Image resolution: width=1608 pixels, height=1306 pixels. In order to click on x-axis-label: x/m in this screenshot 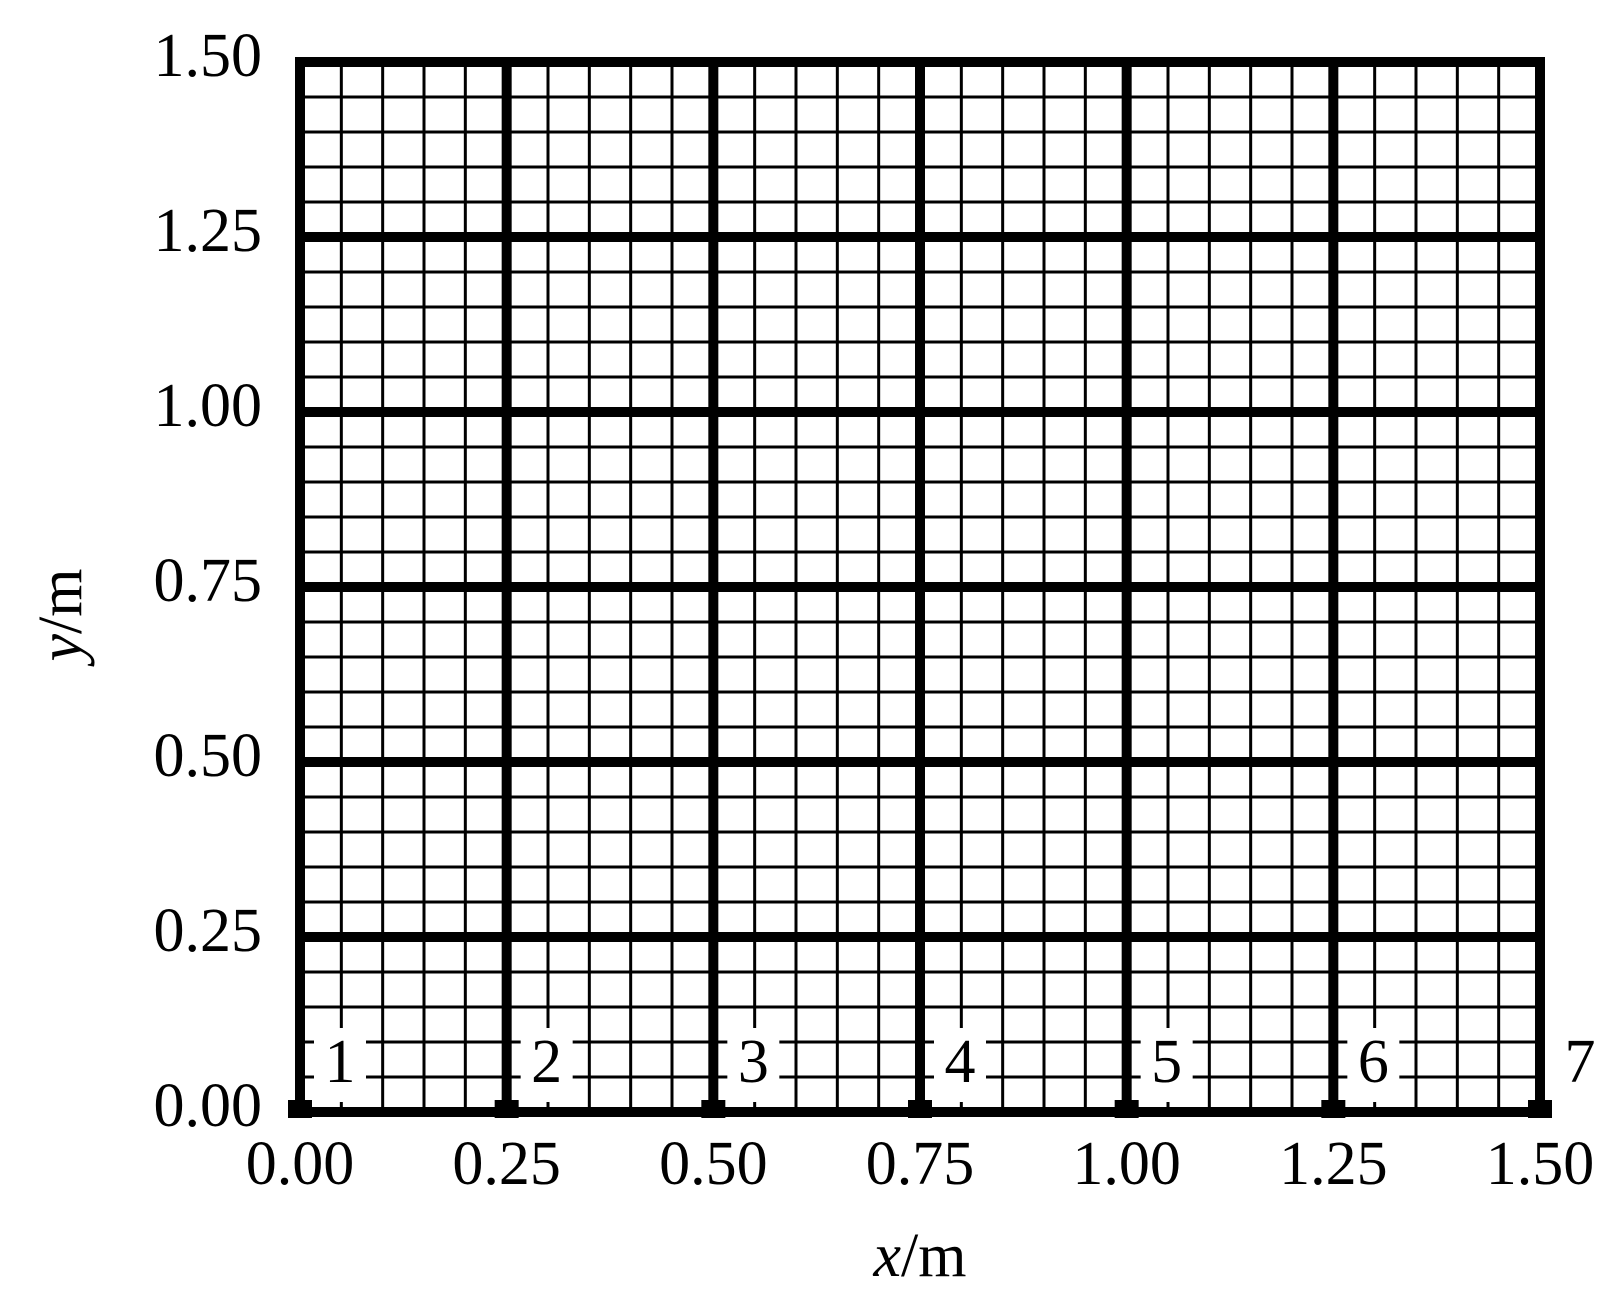, I will do `click(920, 1256)`.